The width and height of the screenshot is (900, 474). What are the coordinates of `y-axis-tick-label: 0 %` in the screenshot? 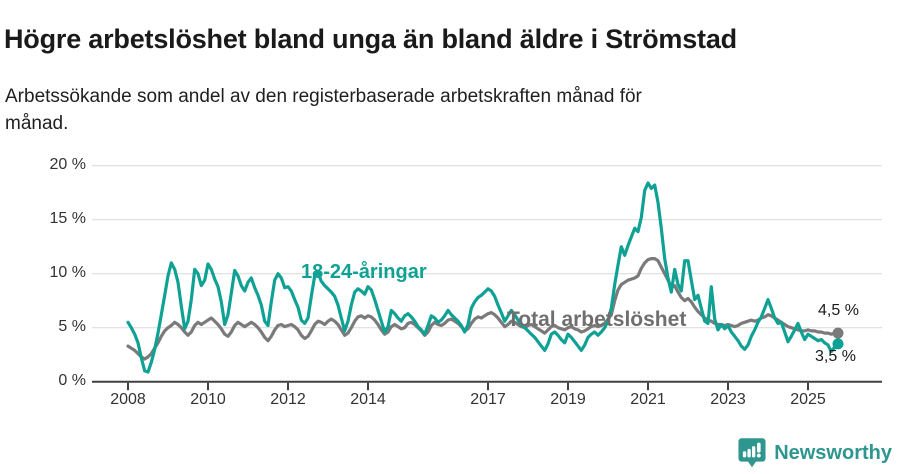 It's located at (72, 380).